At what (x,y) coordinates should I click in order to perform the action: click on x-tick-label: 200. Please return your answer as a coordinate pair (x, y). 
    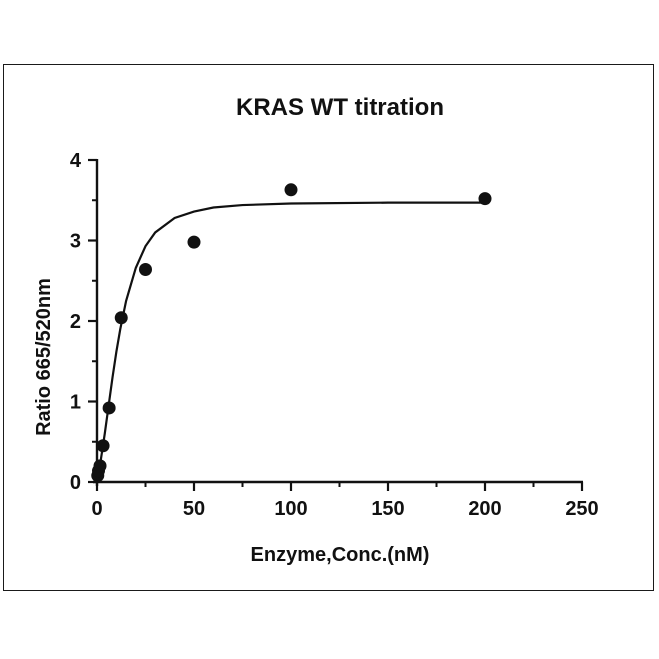
    Looking at the image, I should click on (484, 509).